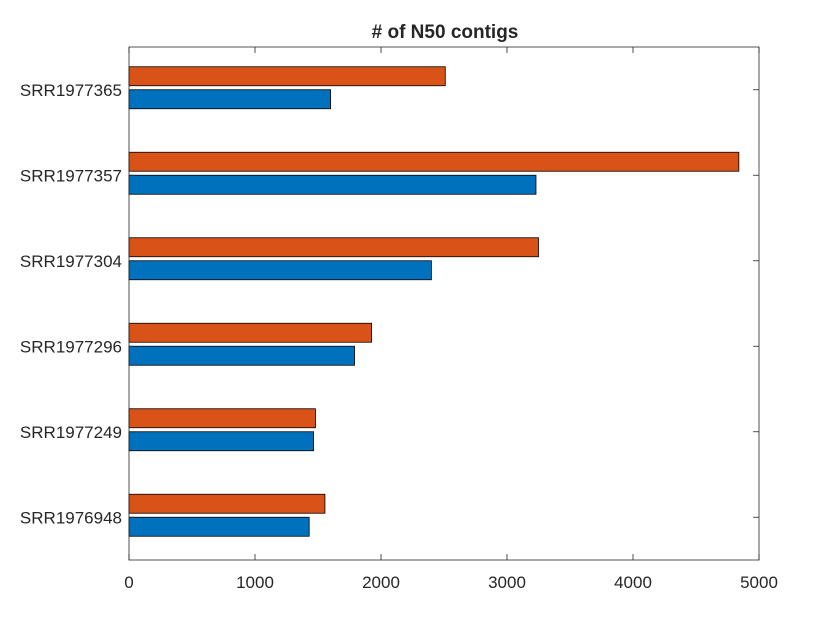 This screenshot has width=840, height=635. Describe the element at coordinates (333, 247) in the screenshot. I see `bar-series-1-SRR1977304` at that location.